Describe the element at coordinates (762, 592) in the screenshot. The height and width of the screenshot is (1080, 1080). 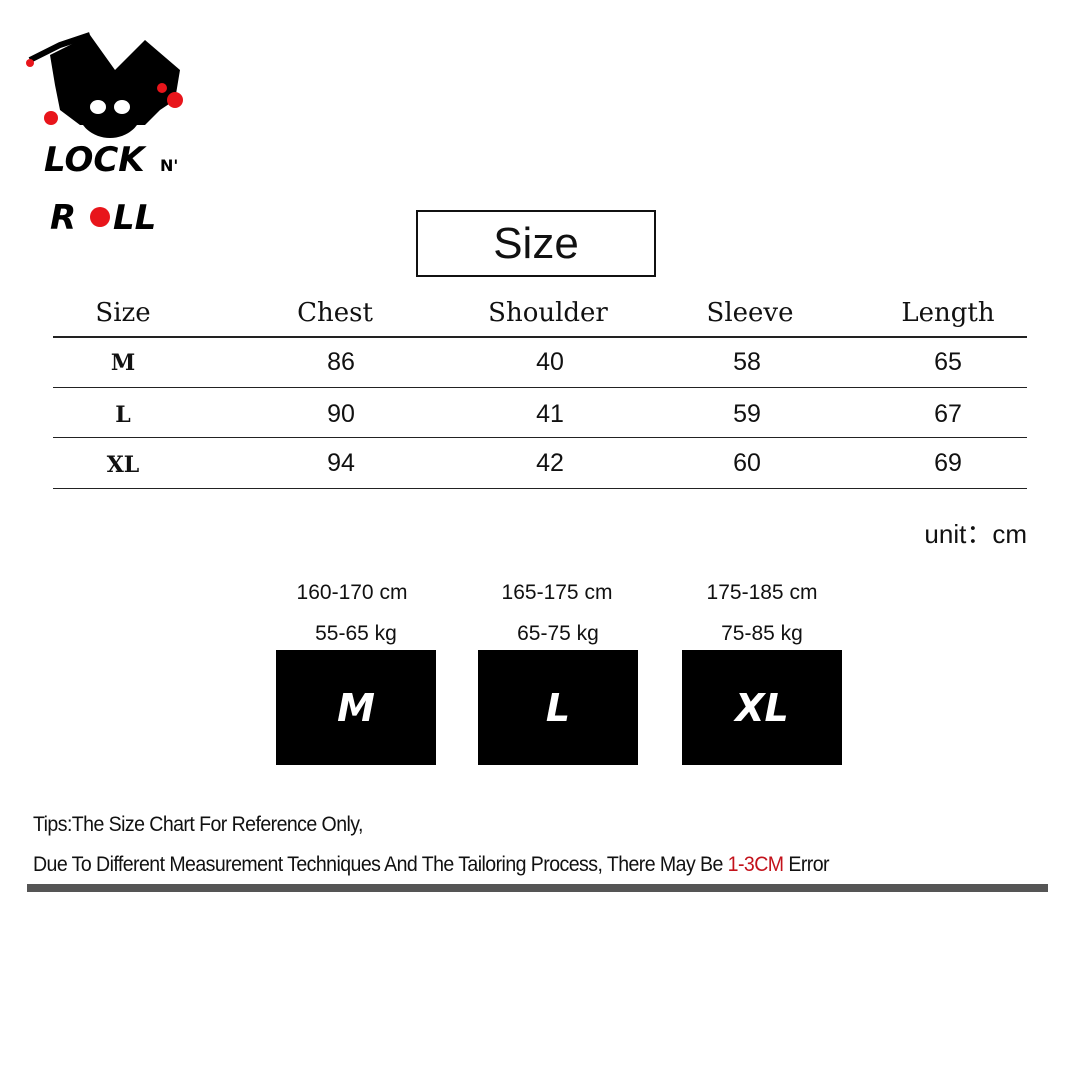
I see `fit-height: 175-185 cm` at that location.